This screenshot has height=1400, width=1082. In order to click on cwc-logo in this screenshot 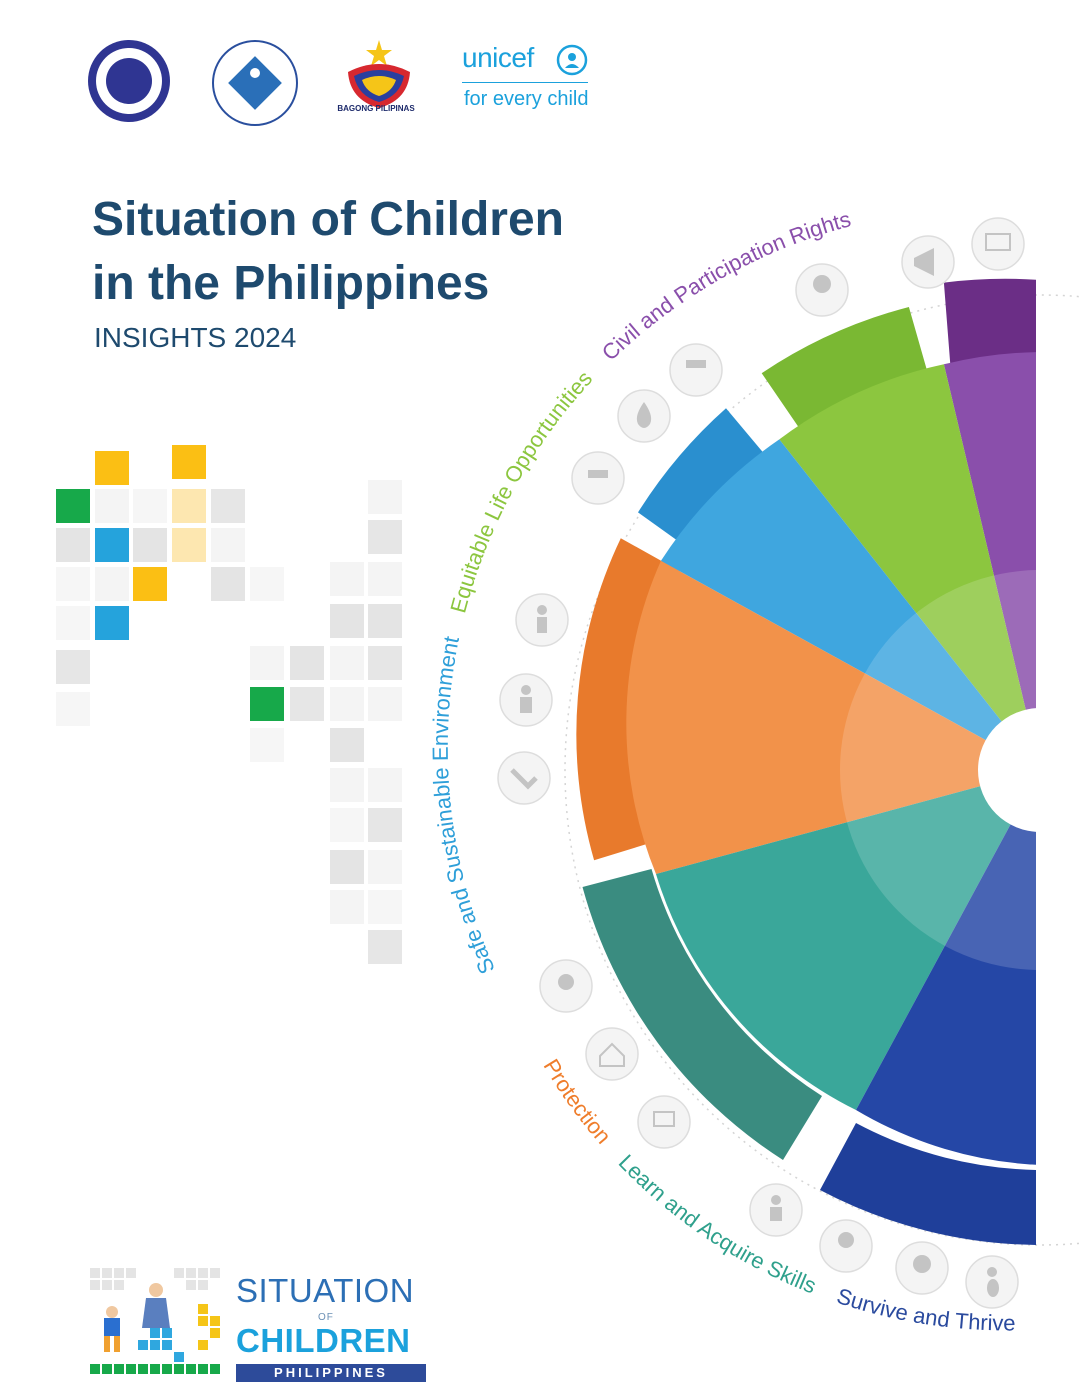, I will do `click(129, 81)`.